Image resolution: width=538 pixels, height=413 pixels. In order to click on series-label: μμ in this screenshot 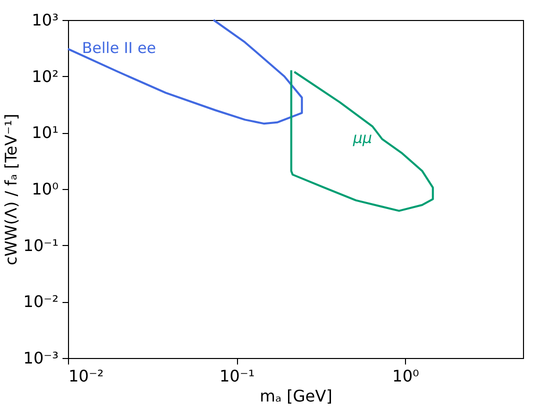, I will do `click(362, 138)`.